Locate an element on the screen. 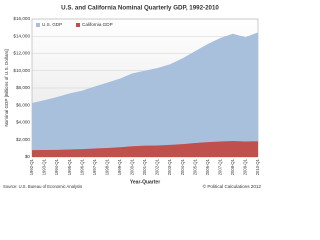 The width and height of the screenshot is (320, 240). x-axis-label: Year-Quarter is located at coordinates (145, 182).